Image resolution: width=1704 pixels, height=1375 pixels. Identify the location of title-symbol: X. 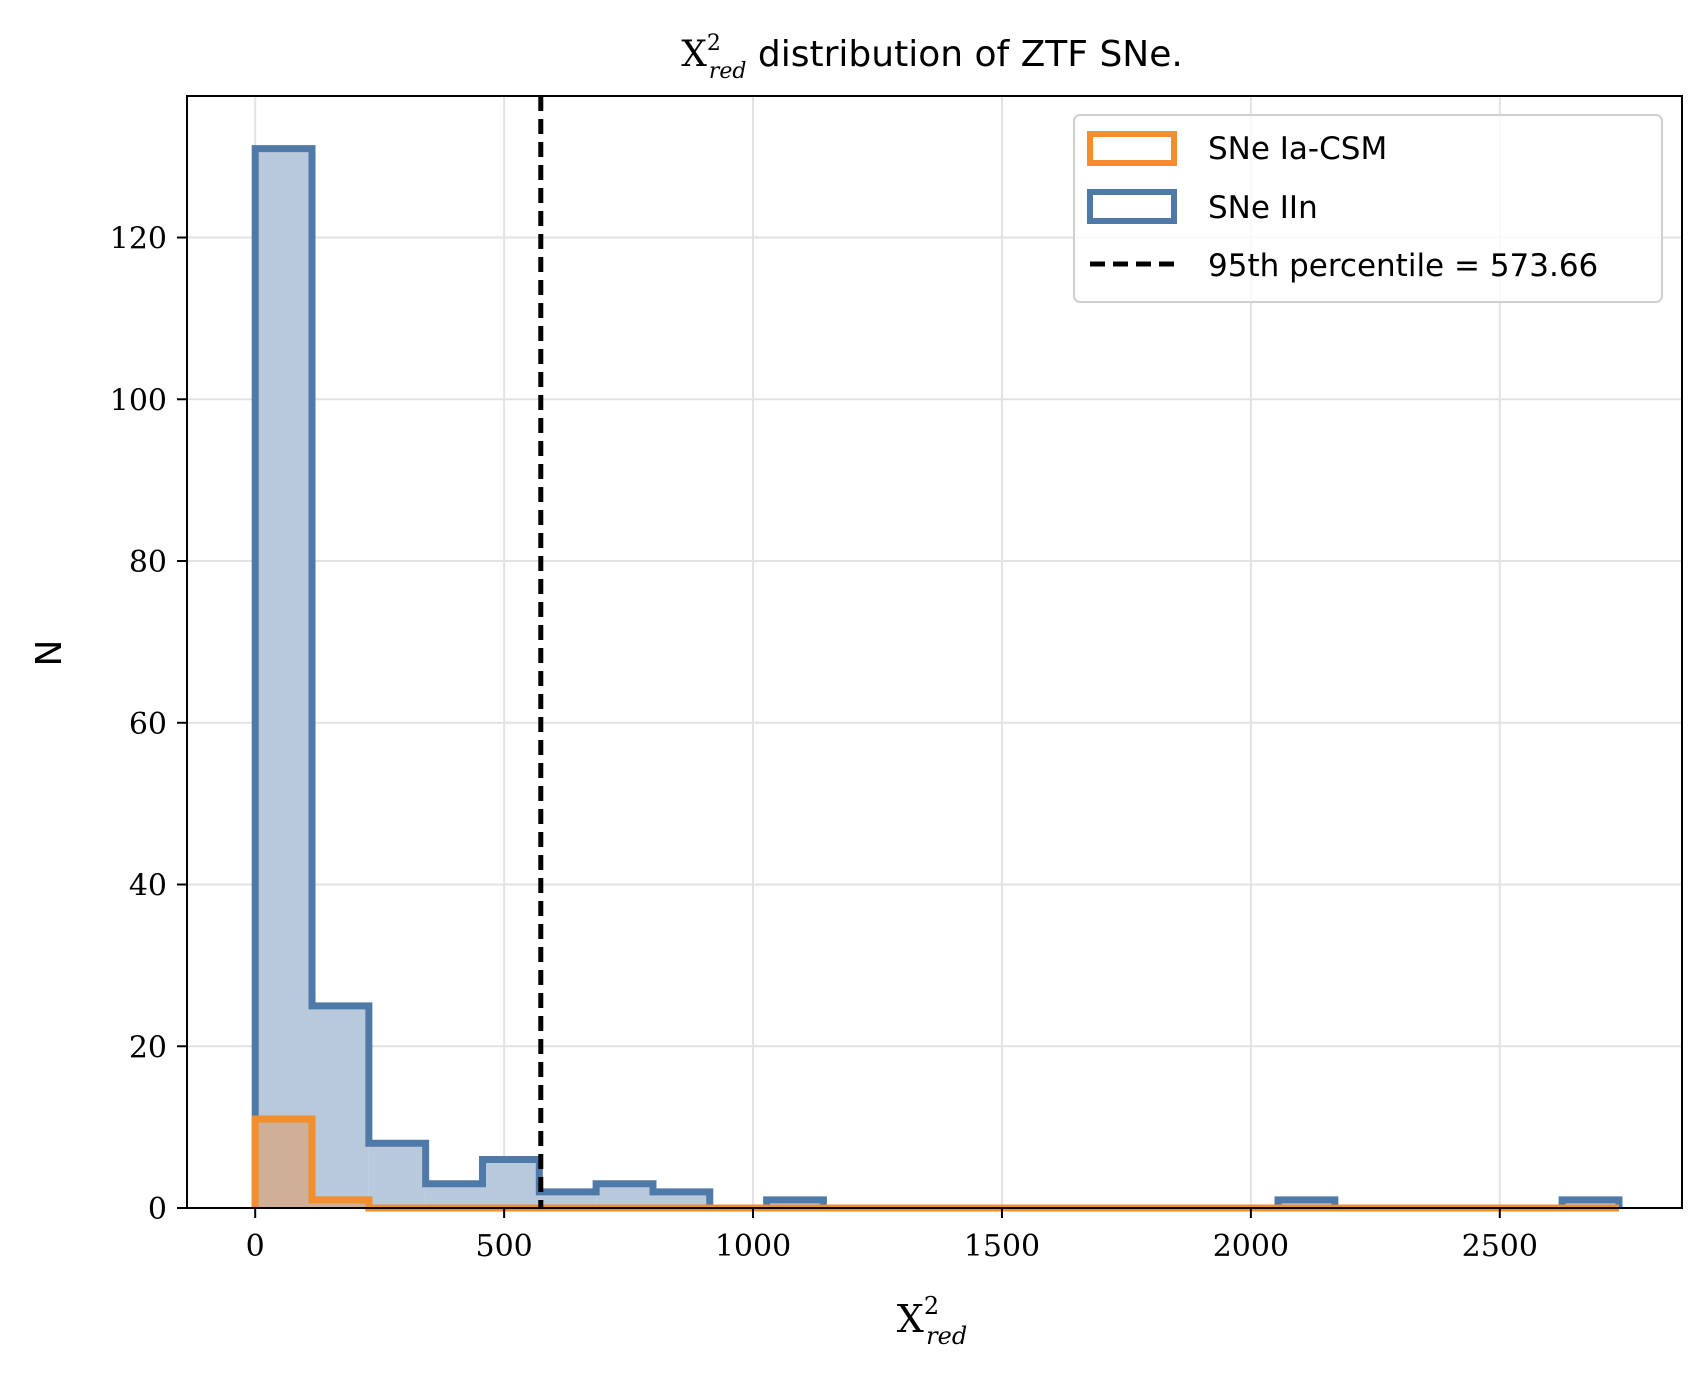
(694, 54).